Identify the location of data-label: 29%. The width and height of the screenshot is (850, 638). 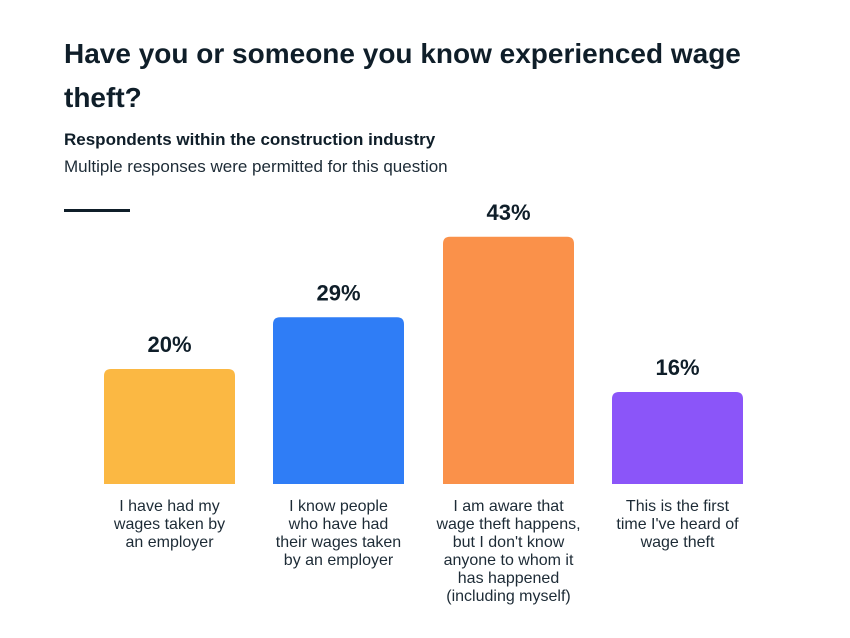
(338, 292).